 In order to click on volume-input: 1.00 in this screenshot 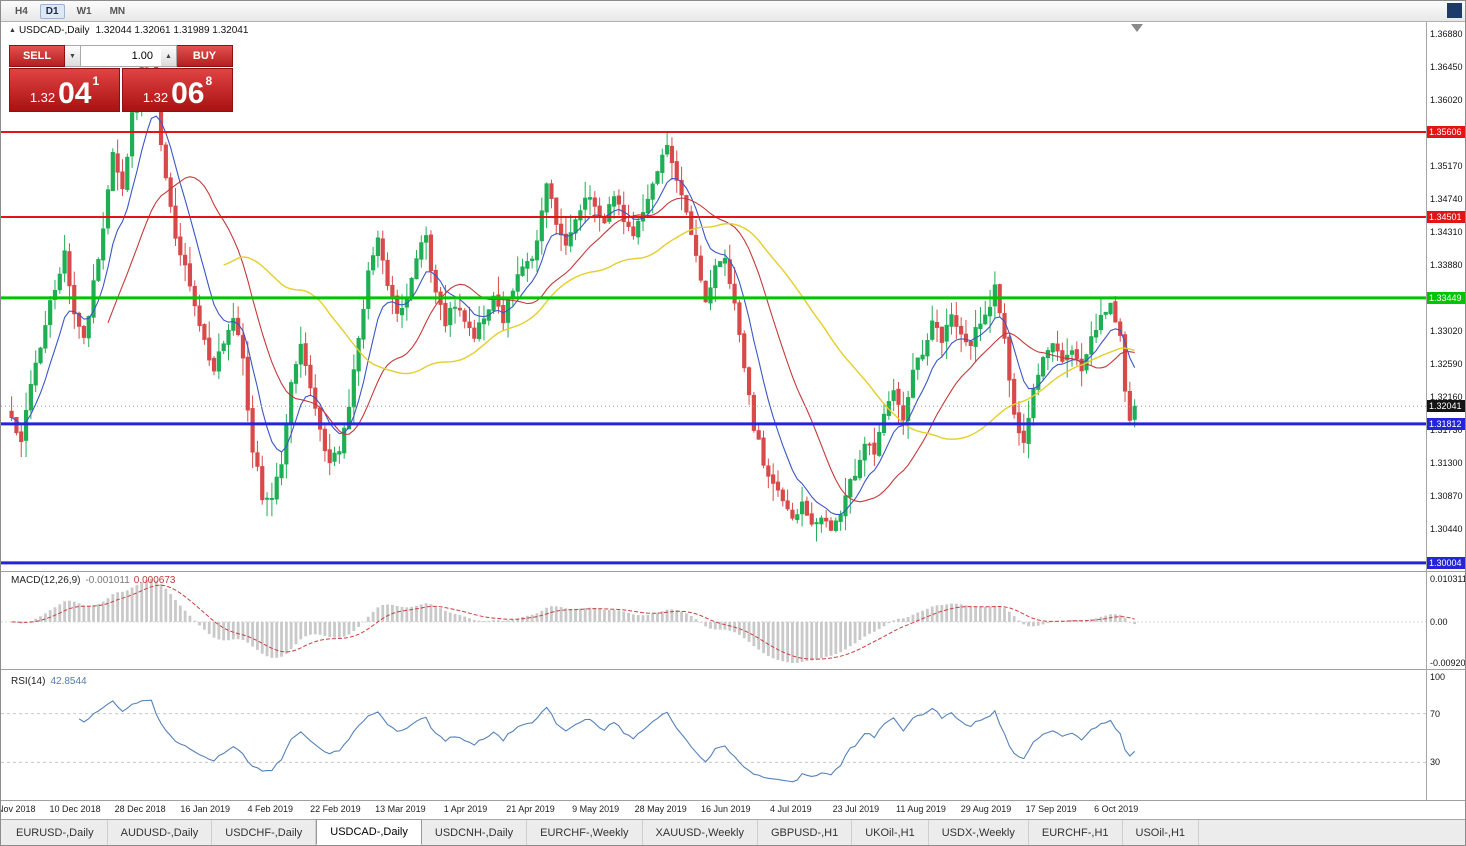, I will do `click(121, 56)`.